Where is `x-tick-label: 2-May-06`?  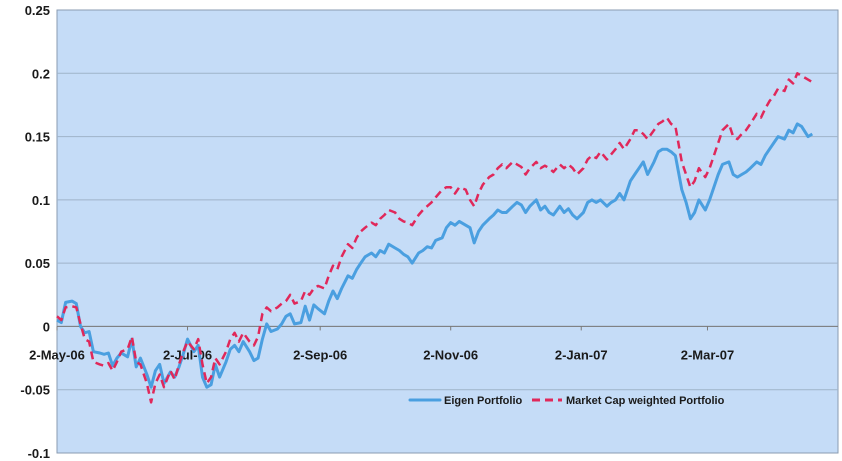
x-tick-label: 2-May-06 is located at coordinates (57, 354).